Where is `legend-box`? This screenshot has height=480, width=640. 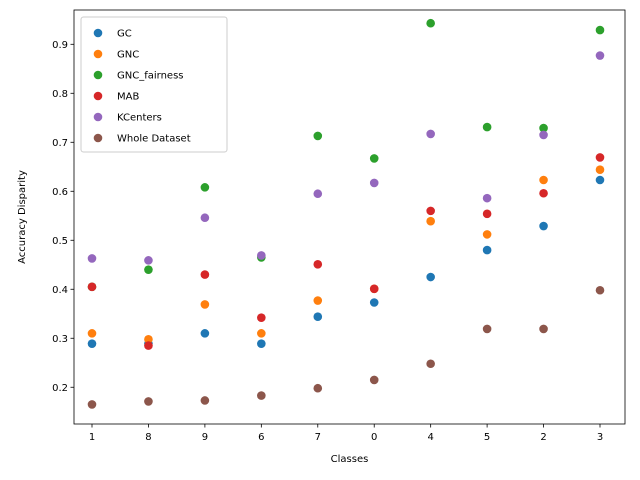 legend-box is located at coordinates (154, 84).